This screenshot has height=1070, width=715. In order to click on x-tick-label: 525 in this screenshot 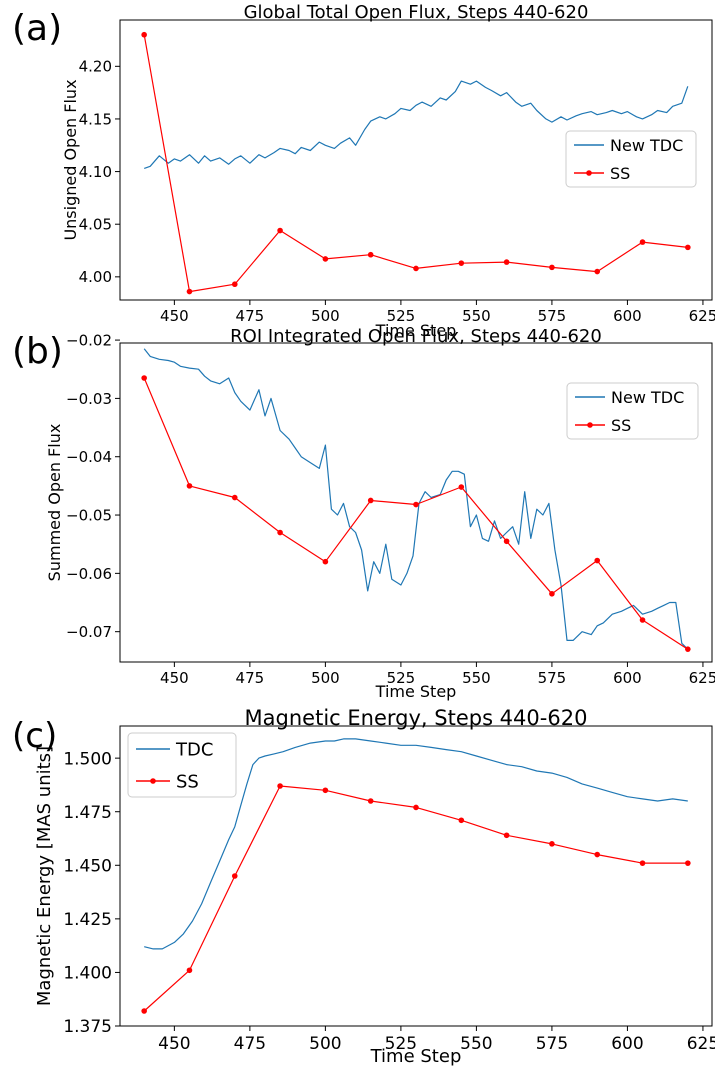, I will do `click(401, 678)`.